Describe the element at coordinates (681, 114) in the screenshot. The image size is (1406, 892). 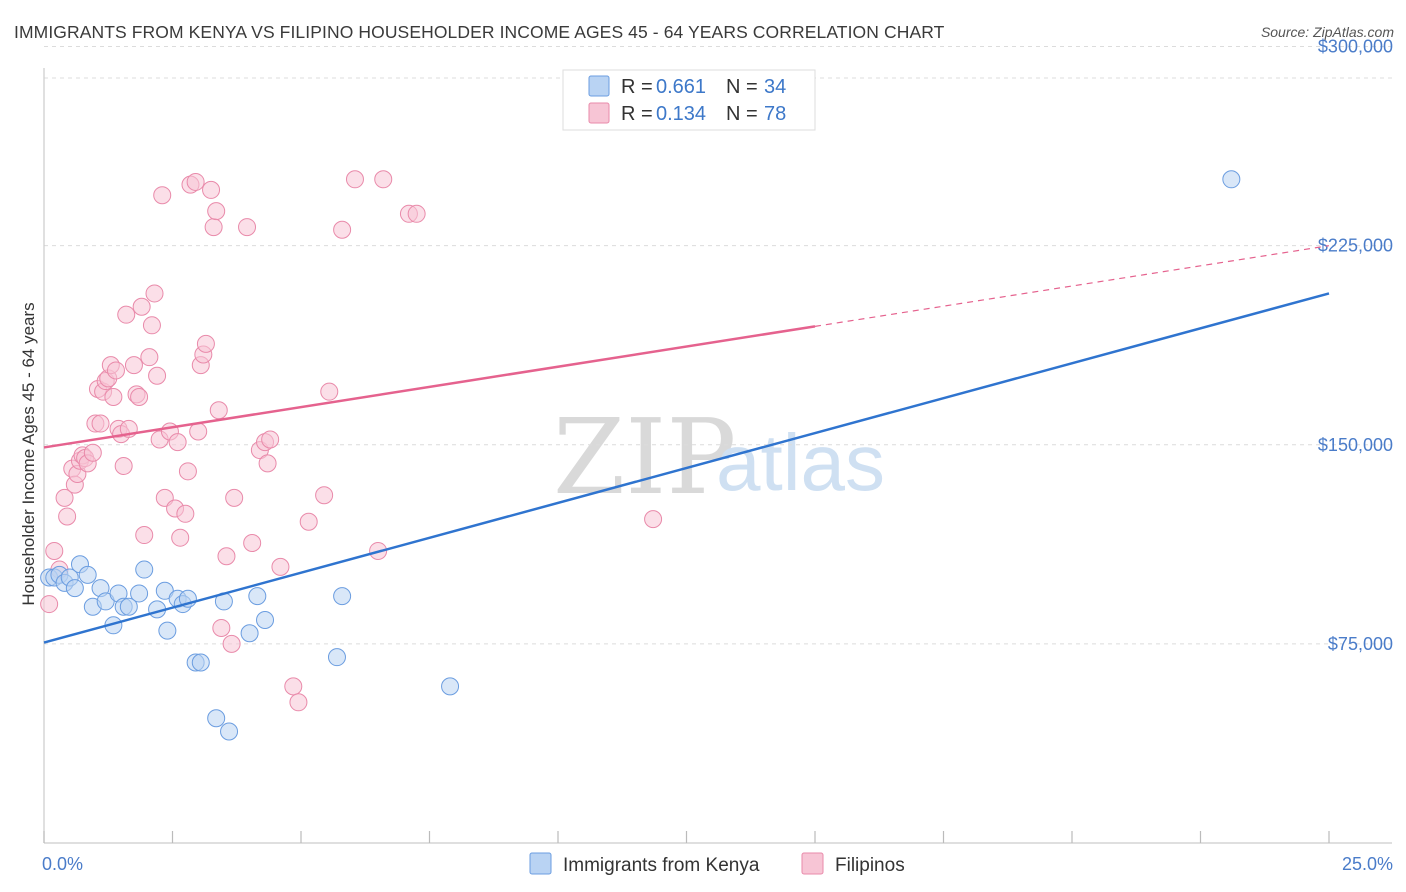
I see `legend-r-value-filipinos: 0.134` at that location.